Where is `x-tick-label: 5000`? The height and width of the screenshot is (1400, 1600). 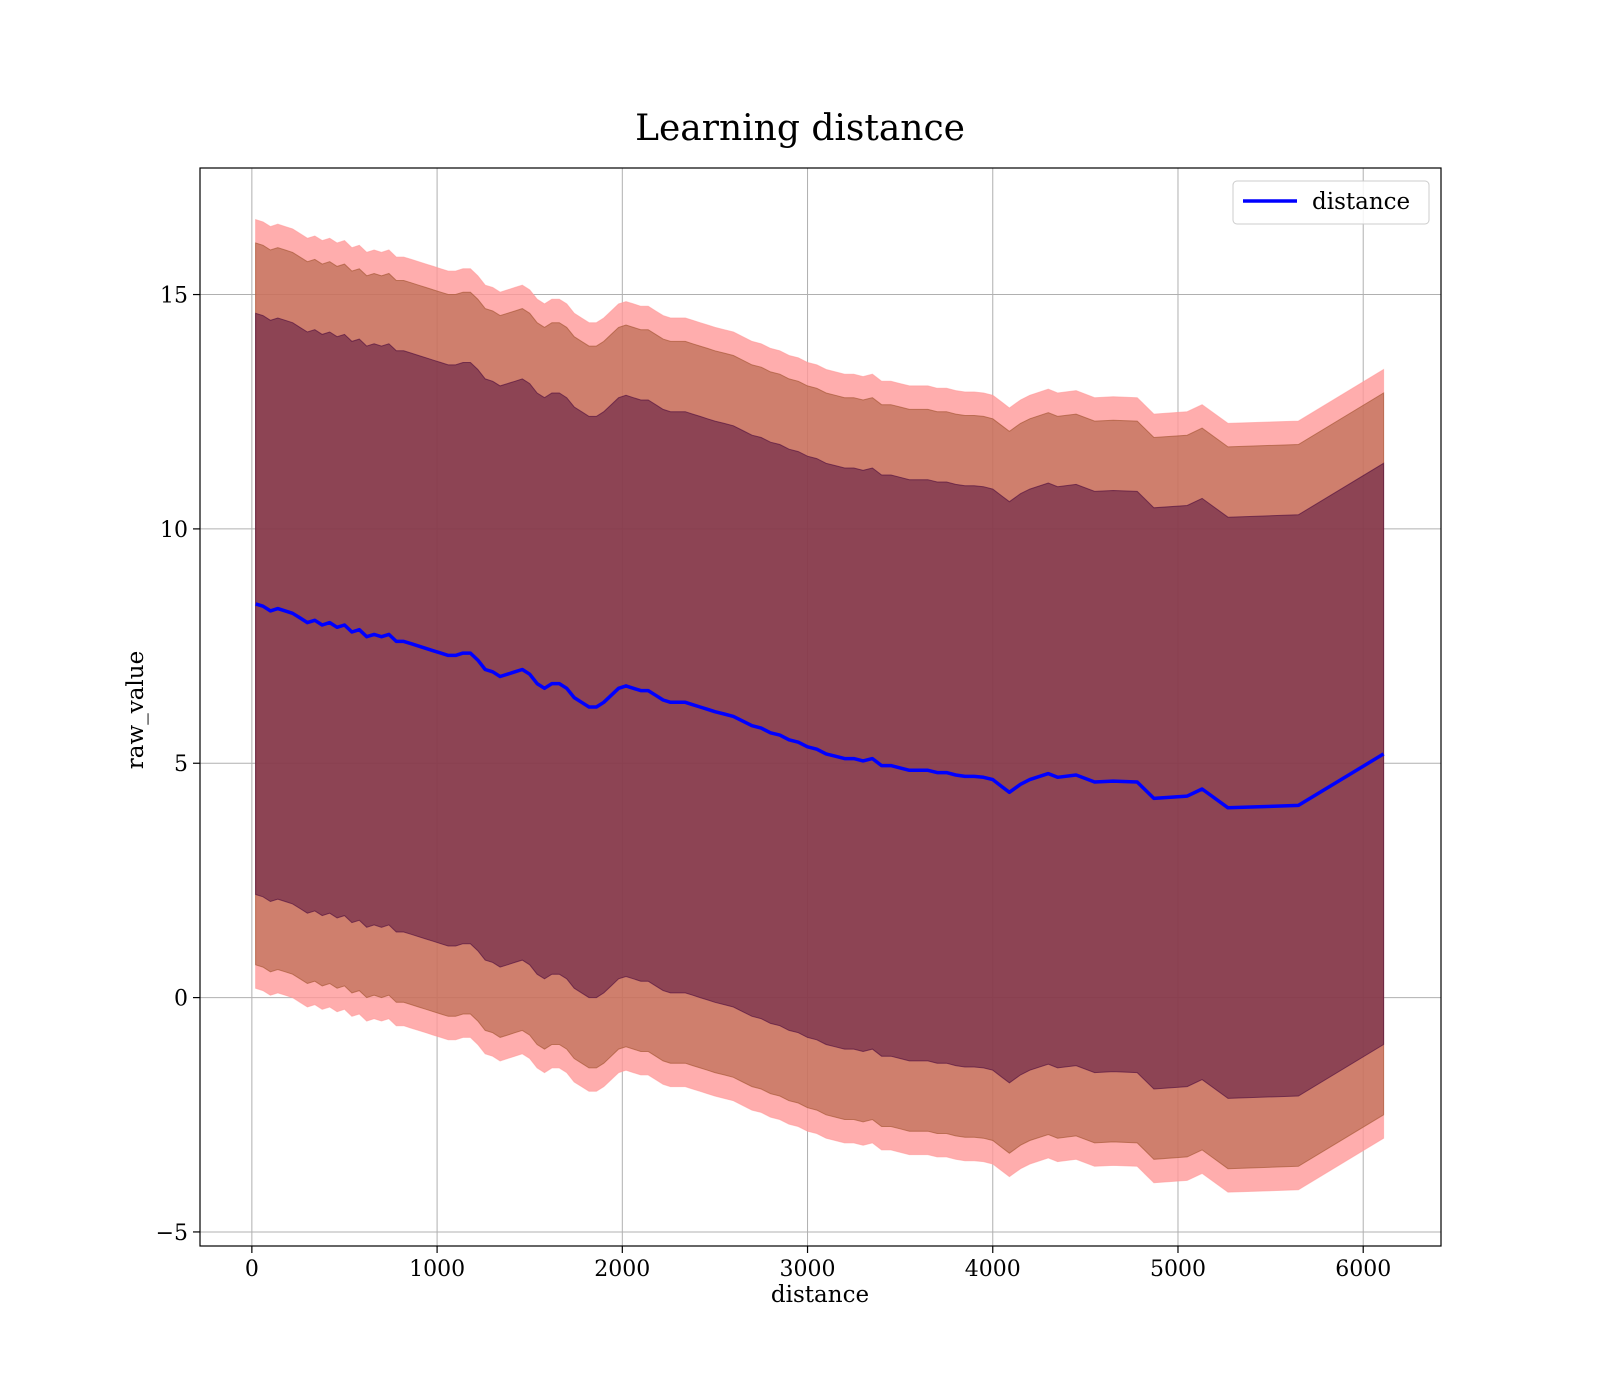
x-tick-label: 5000 is located at coordinates (1178, 1269).